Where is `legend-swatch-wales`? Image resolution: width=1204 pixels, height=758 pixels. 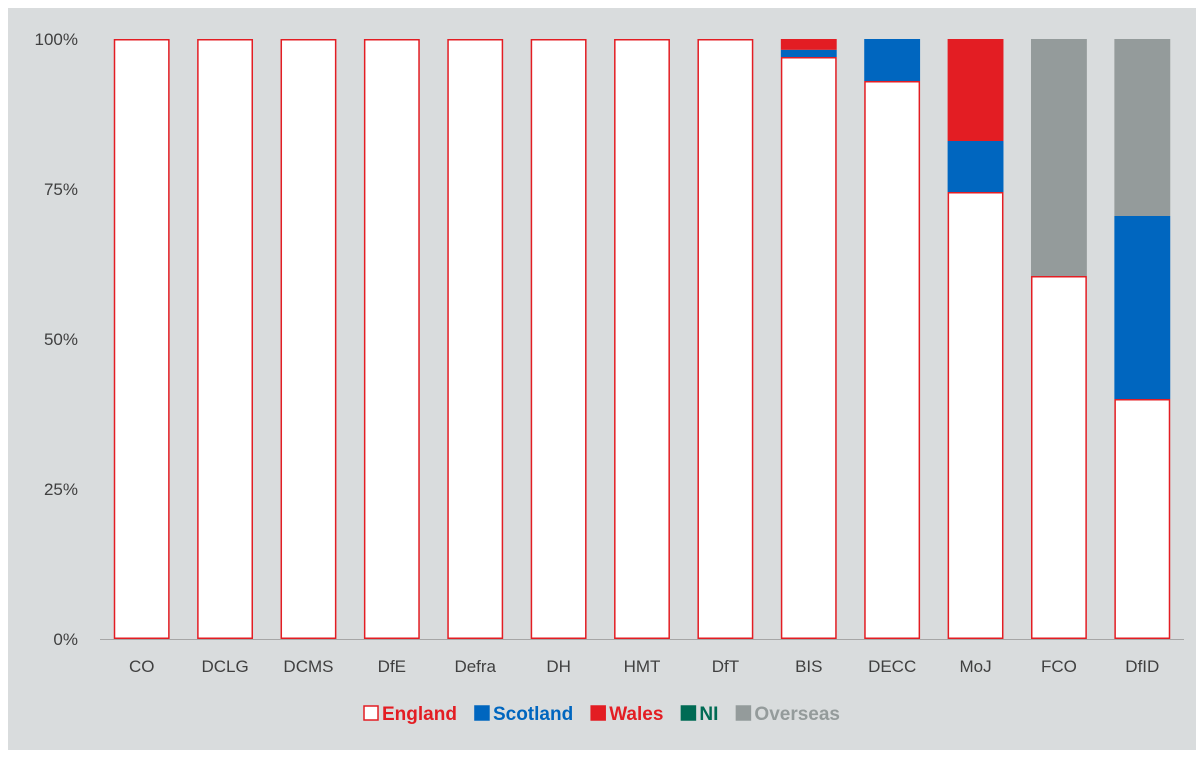
legend-swatch-wales is located at coordinates (598, 713).